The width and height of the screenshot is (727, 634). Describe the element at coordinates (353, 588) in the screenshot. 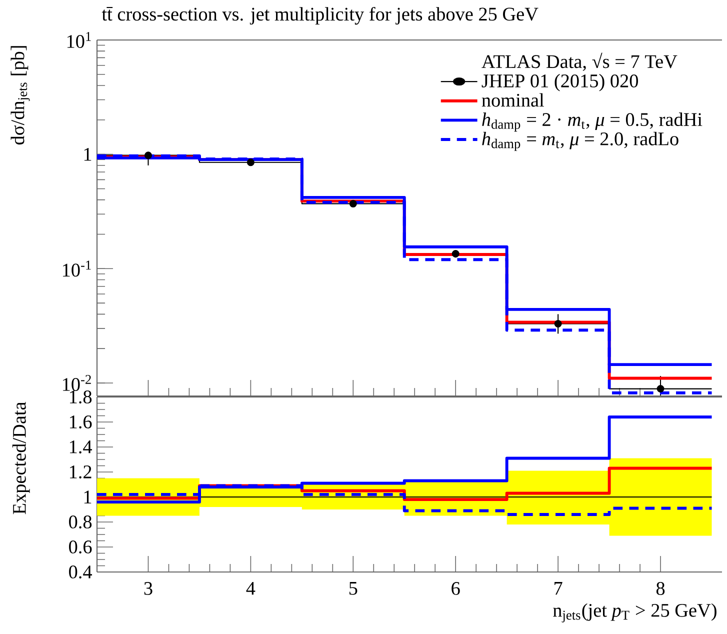

I see `x-tick-label: 5` at that location.